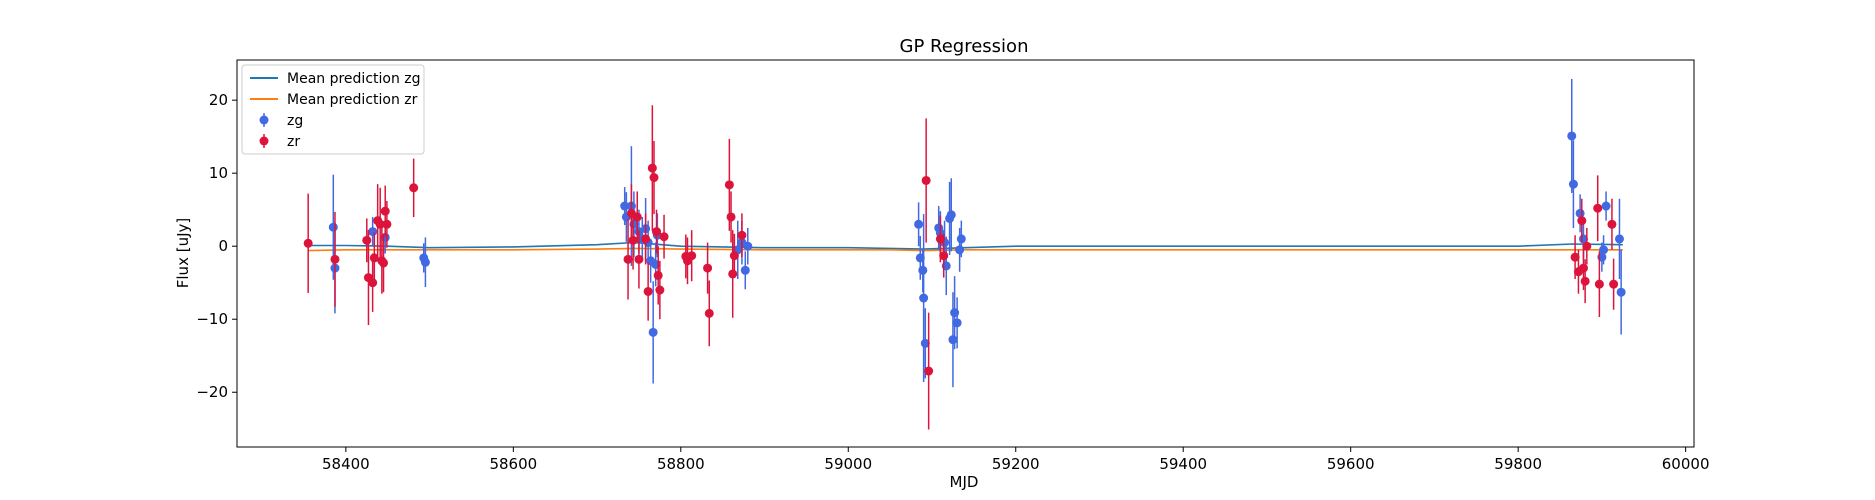 This screenshot has width=1875, height=500. What do you see at coordinates (183, 253) in the screenshot?
I see `y-axis-label: Flux [uJy]` at bounding box center [183, 253].